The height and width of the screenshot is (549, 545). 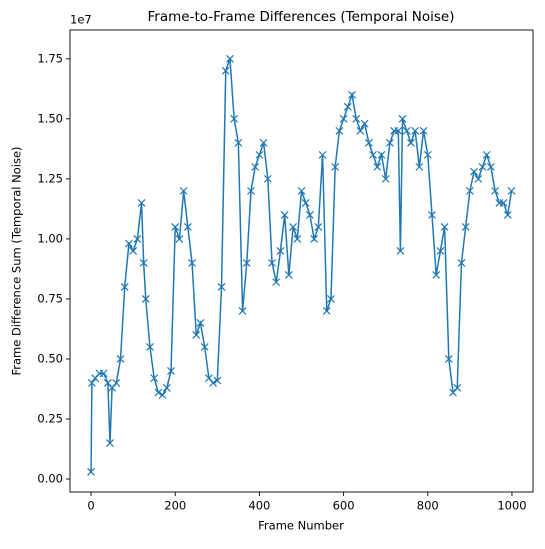 I want to click on y-tick-label: 0.00, so click(x=50, y=479).